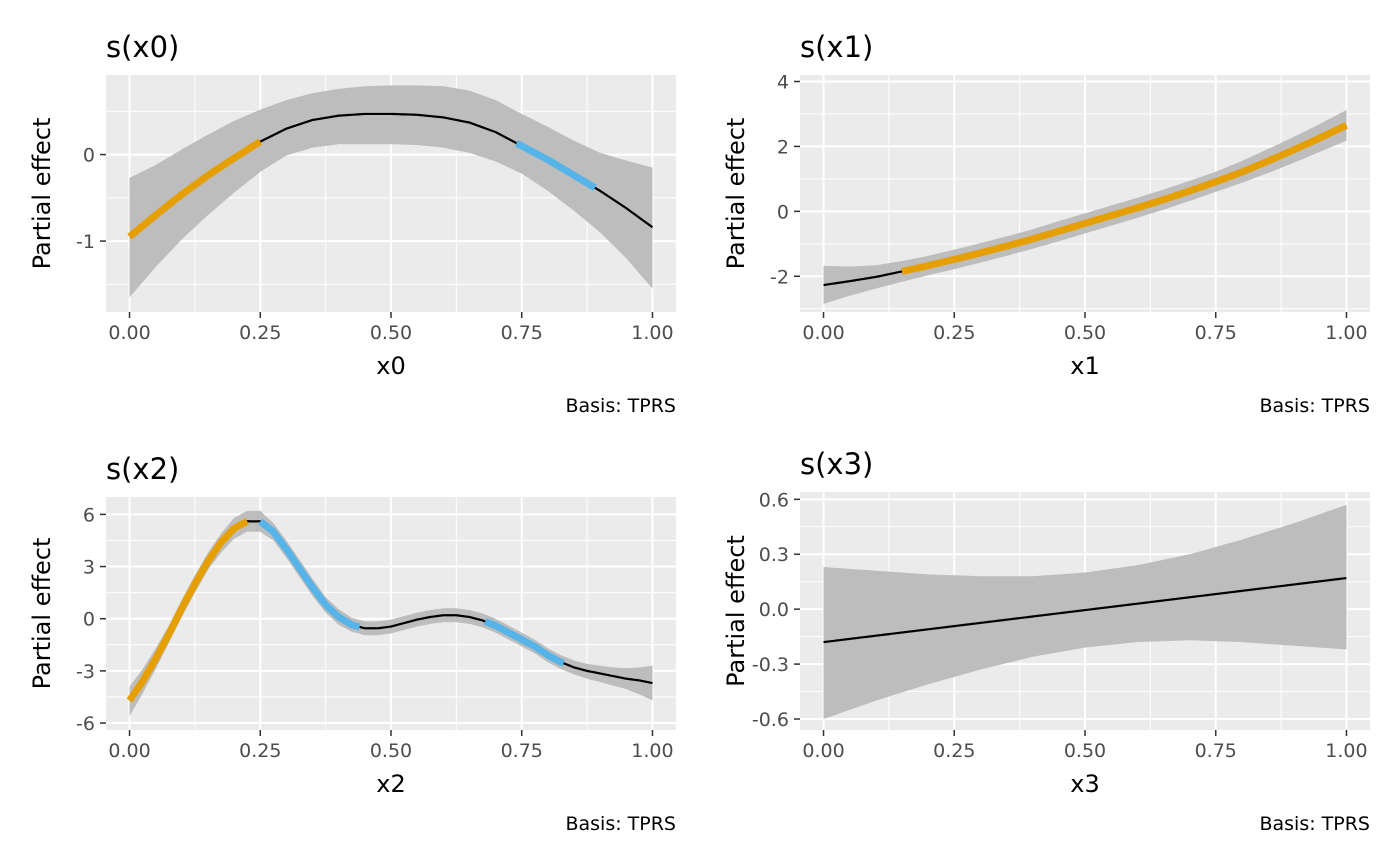 This screenshot has height=866, width=1400. What do you see at coordinates (770, 665) in the screenshot?
I see `y-tick-label: -0.3` at bounding box center [770, 665].